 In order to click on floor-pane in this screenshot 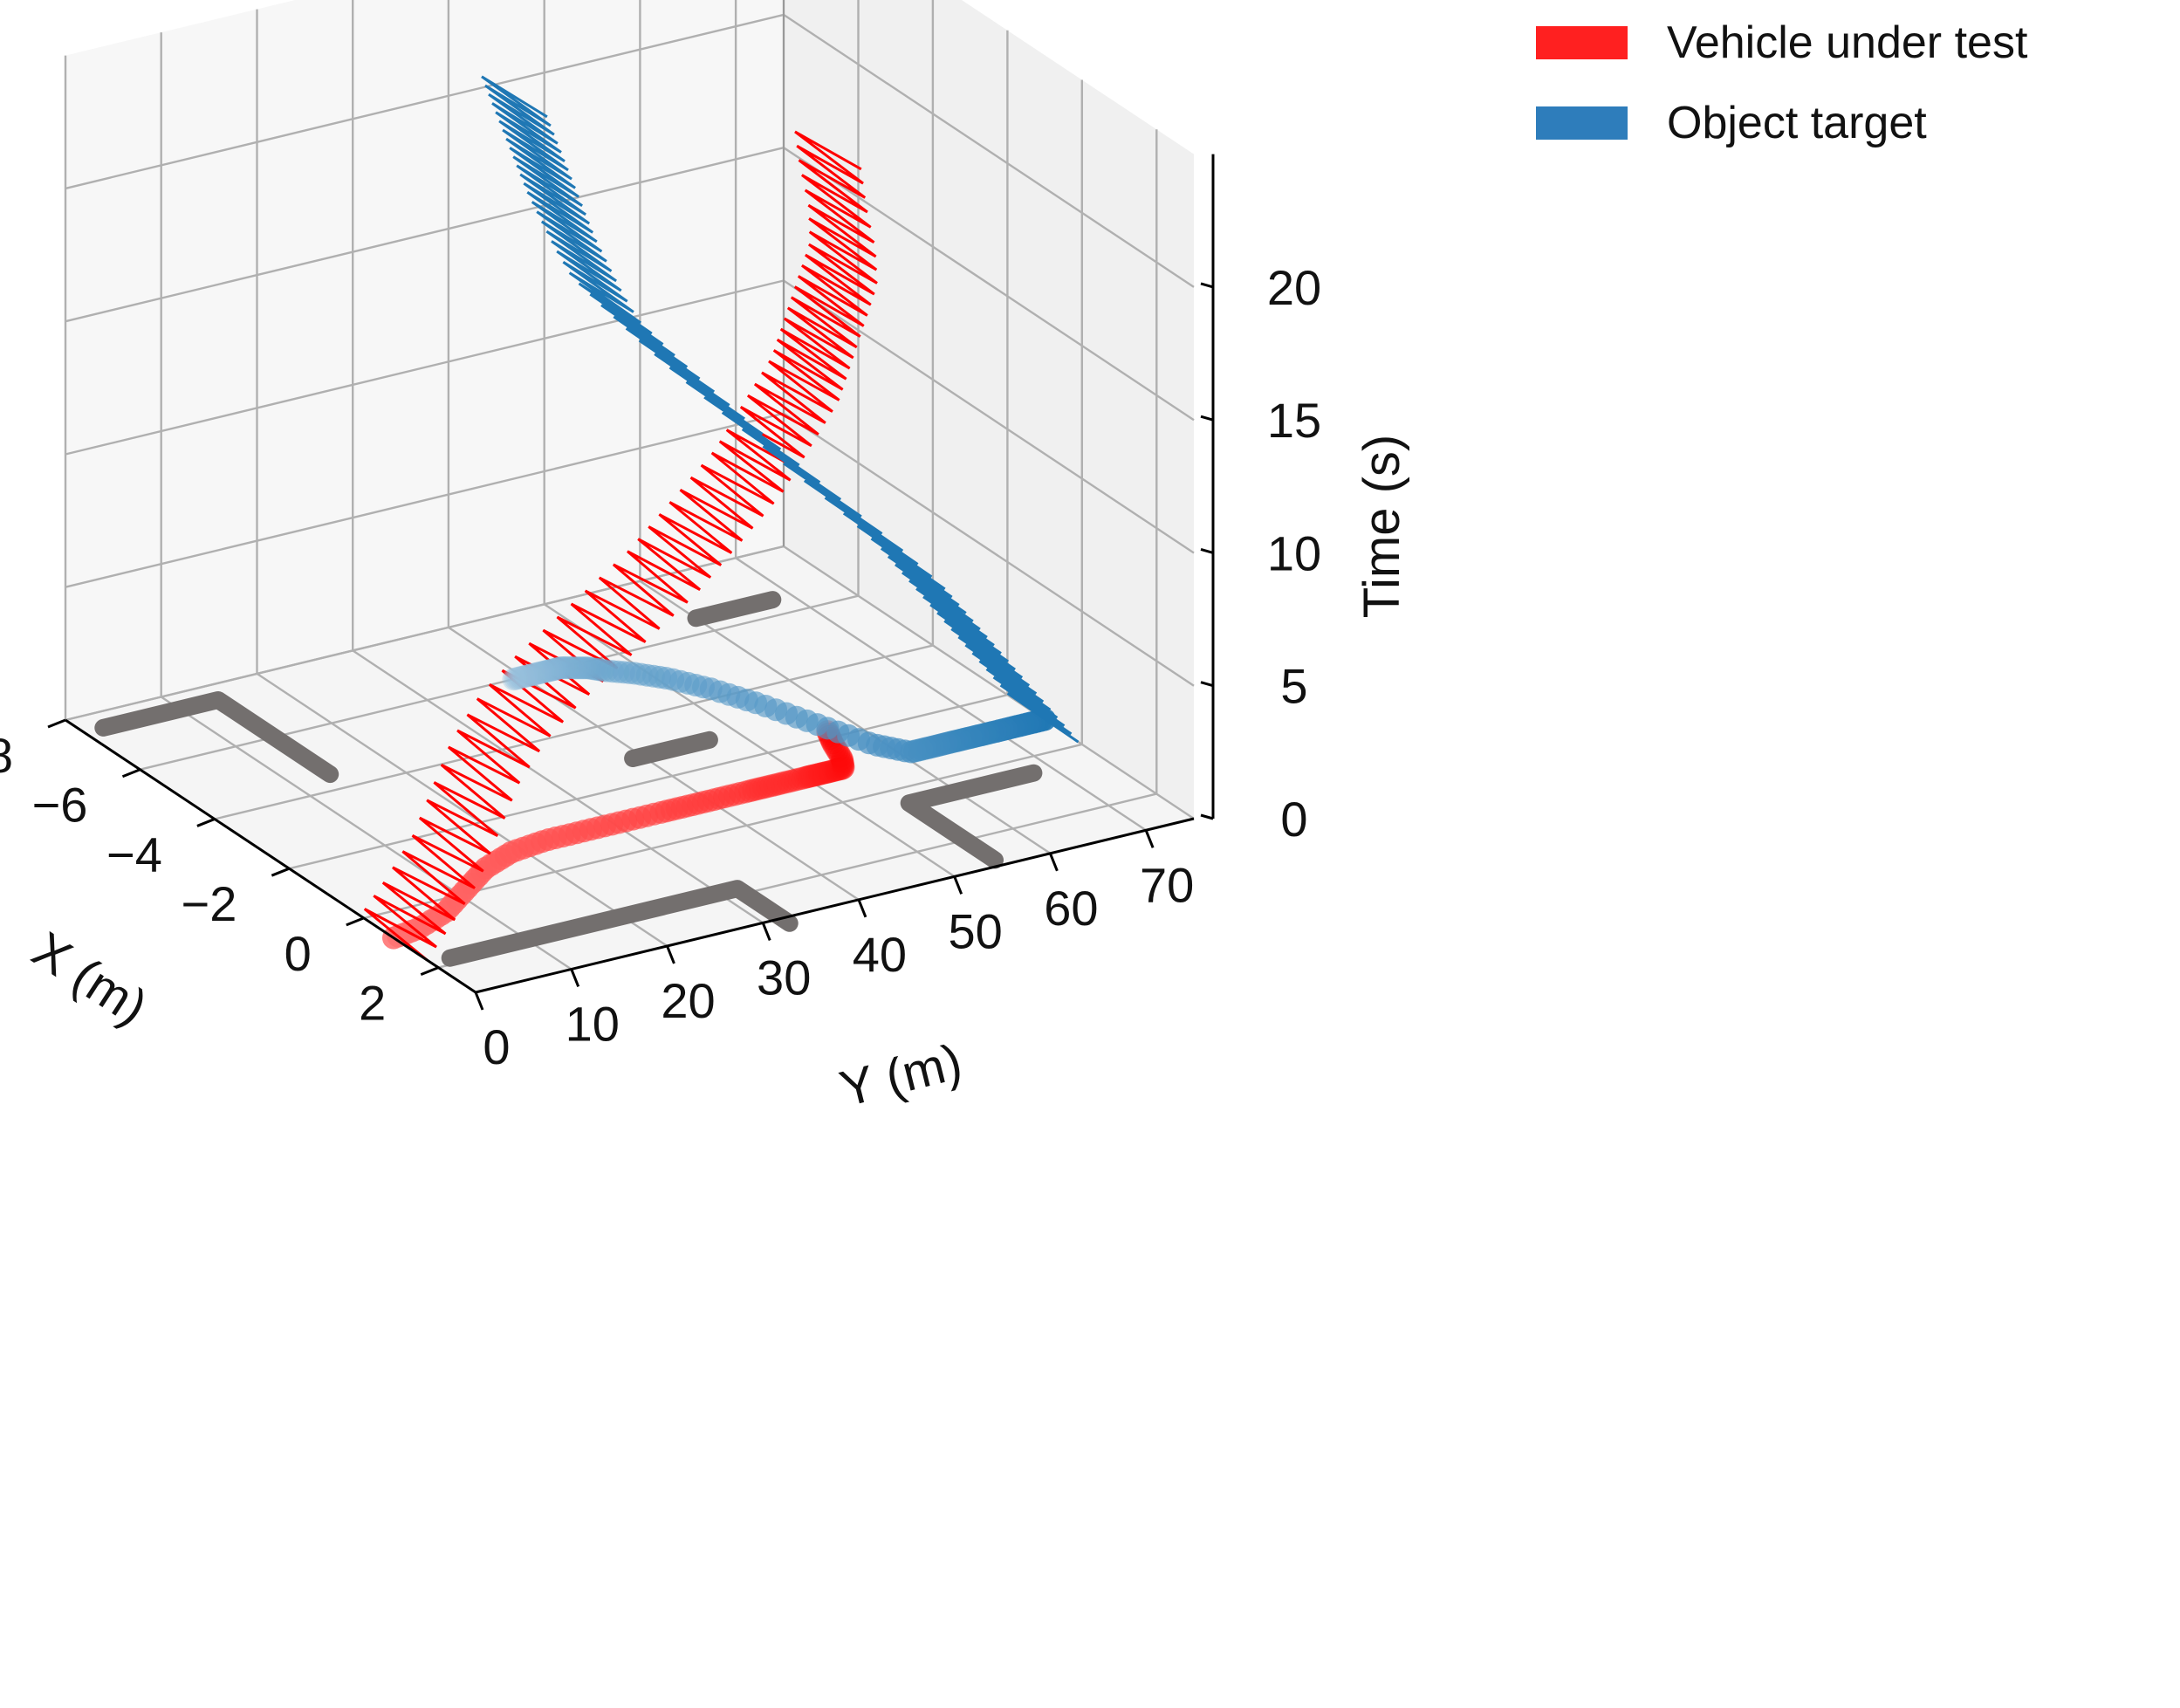, I will do `click(629, 769)`.